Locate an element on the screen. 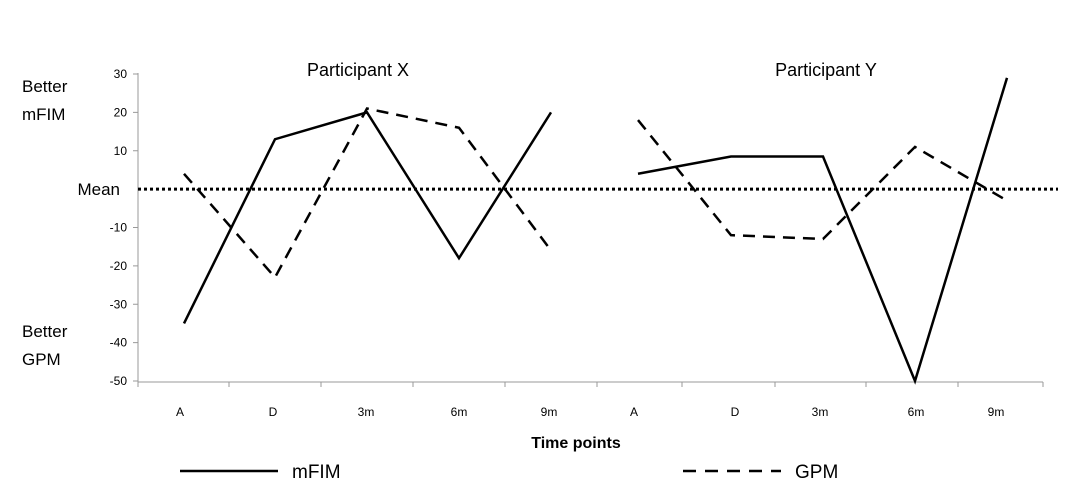 The width and height of the screenshot is (1086, 493). y-tick-group: 30 20 10 -10 -20 -30 -40 -50 is located at coordinates (124, 227).